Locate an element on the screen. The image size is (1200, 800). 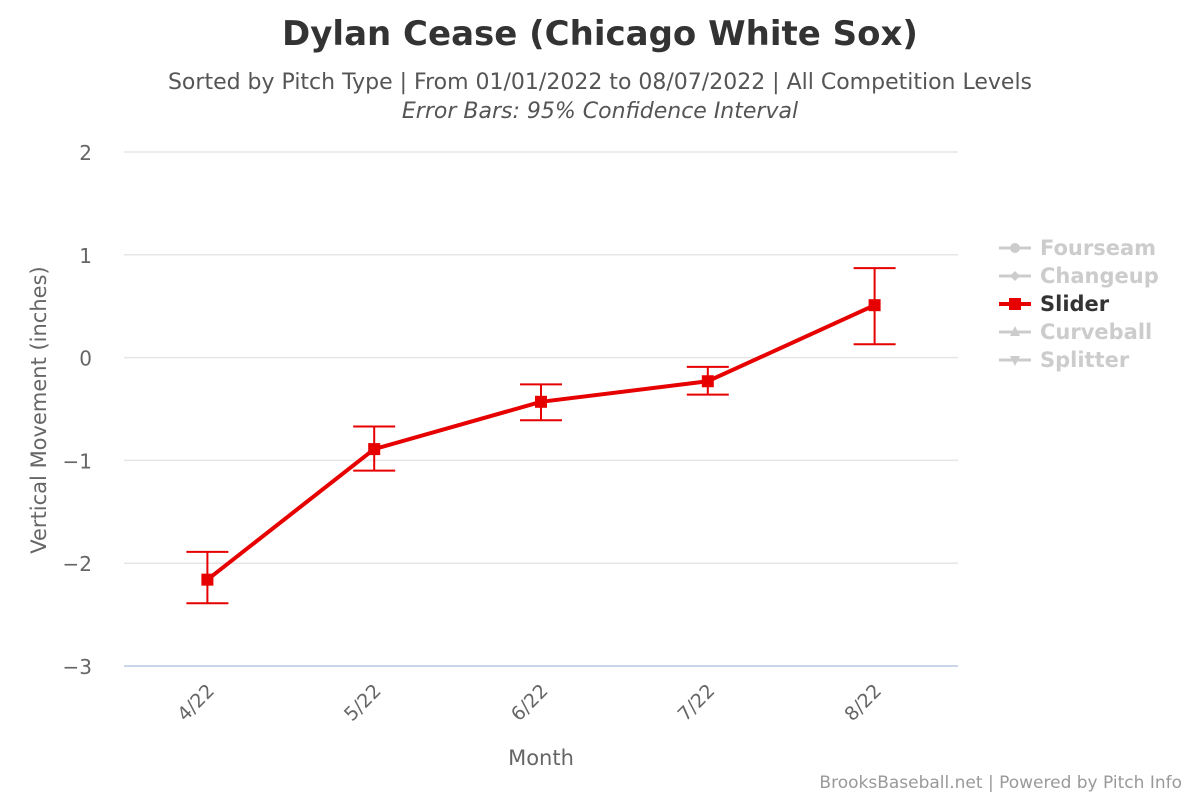
y-tick-label: 0 is located at coordinates (85, 359).